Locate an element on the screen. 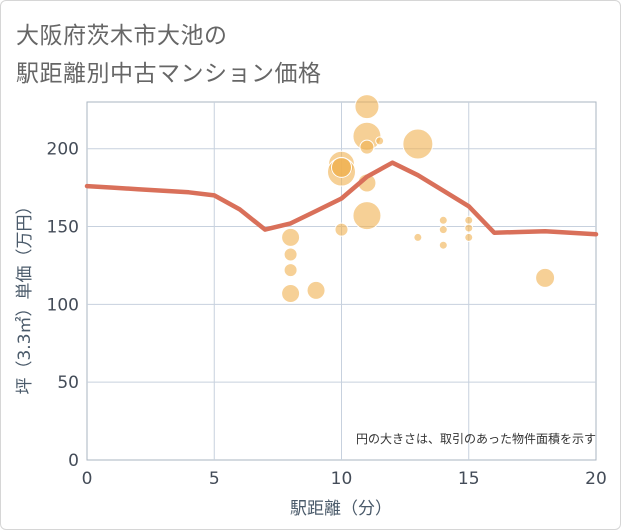 This screenshot has width=621, height=530. chart-title-line-2: 駅距離別中古マンション価格 is located at coordinates (169, 74).